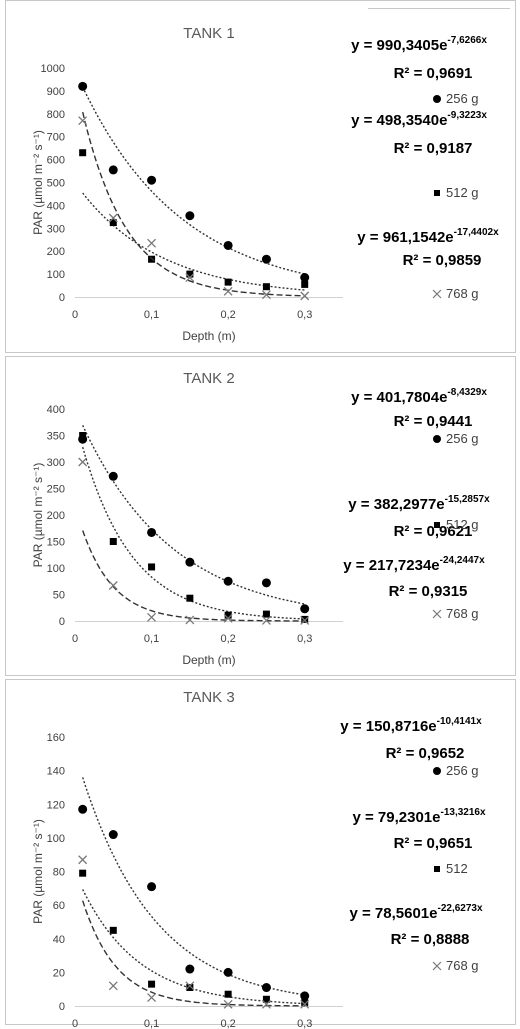 Image resolution: width=520 pixels, height=1029 pixels. What do you see at coordinates (433, 148) in the screenshot?
I see `r-squared-label: R² = 0,9187` at bounding box center [433, 148].